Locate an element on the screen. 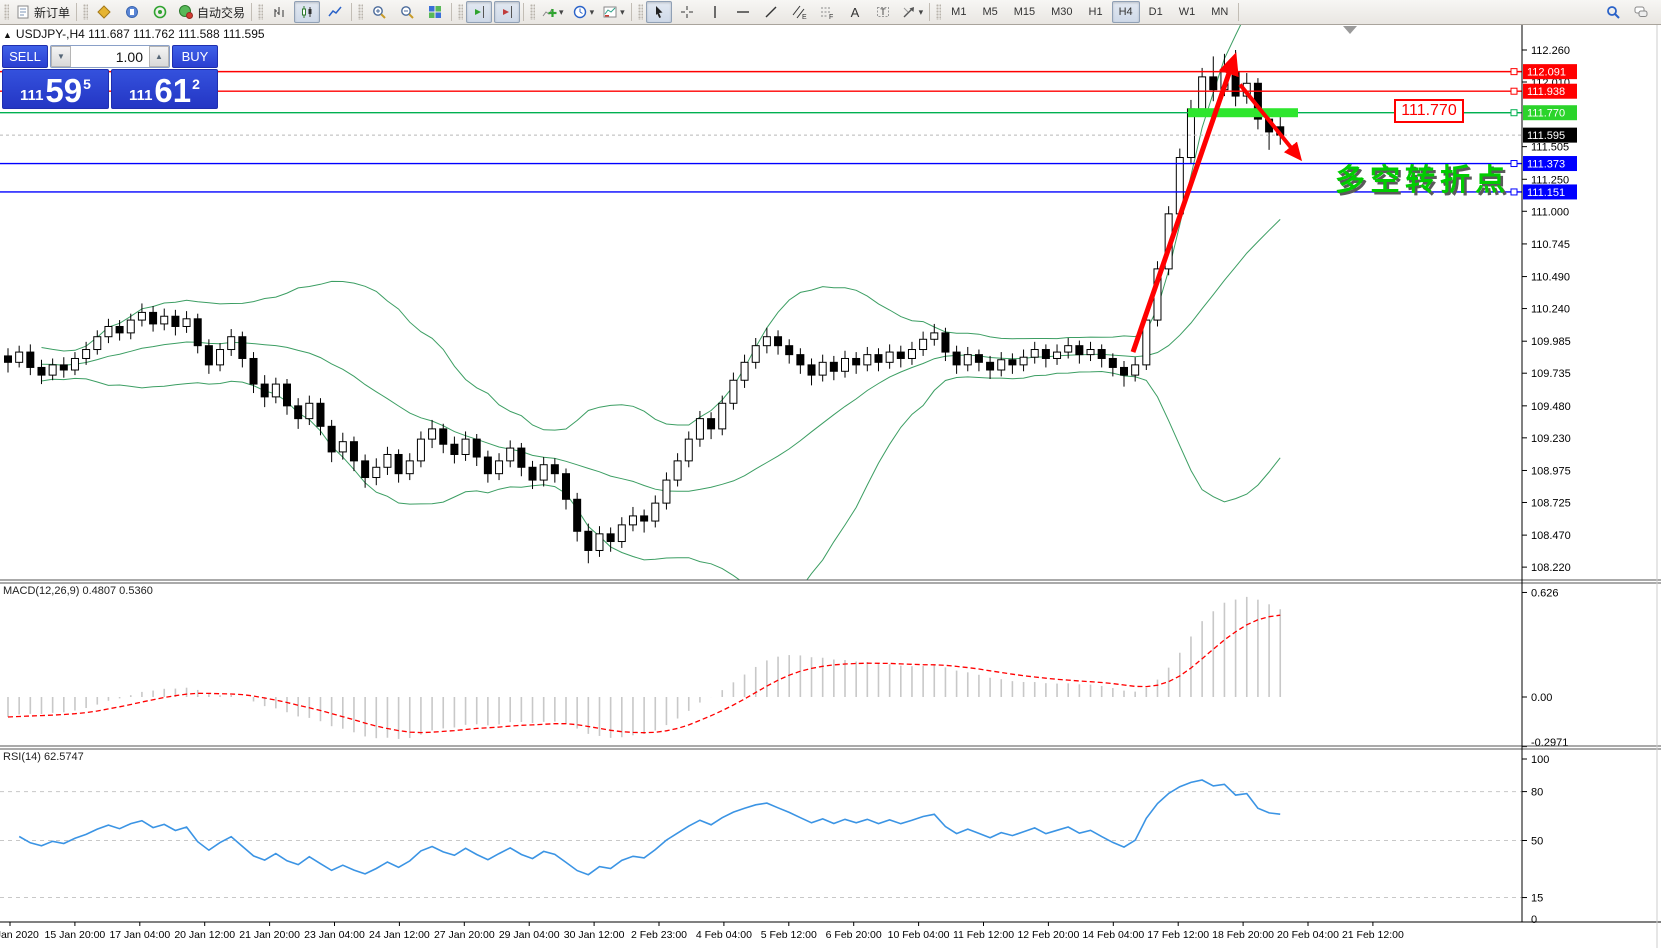 The image size is (1661, 948). new-order-button: 新订单 is located at coordinates (42, 12).